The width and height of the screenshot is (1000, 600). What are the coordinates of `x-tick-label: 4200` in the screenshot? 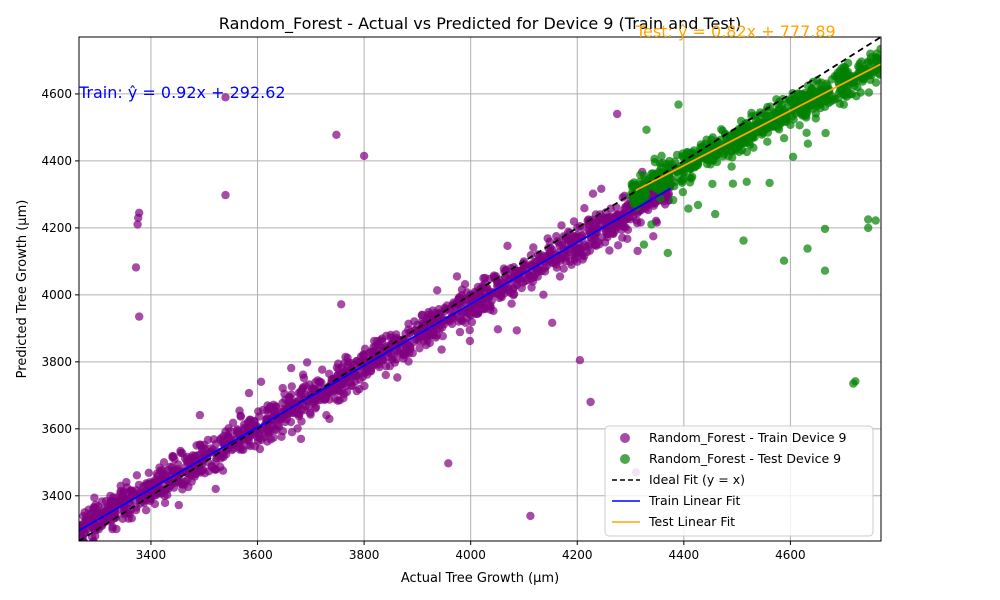 It's located at (577, 555).